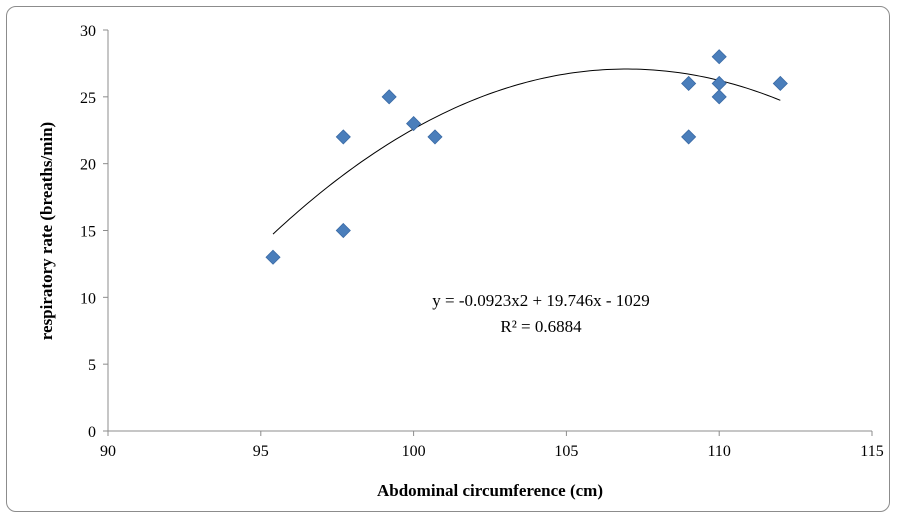  What do you see at coordinates (490, 490) in the screenshot?
I see `x-axis-title: Abdominal circumference (cm)` at bounding box center [490, 490].